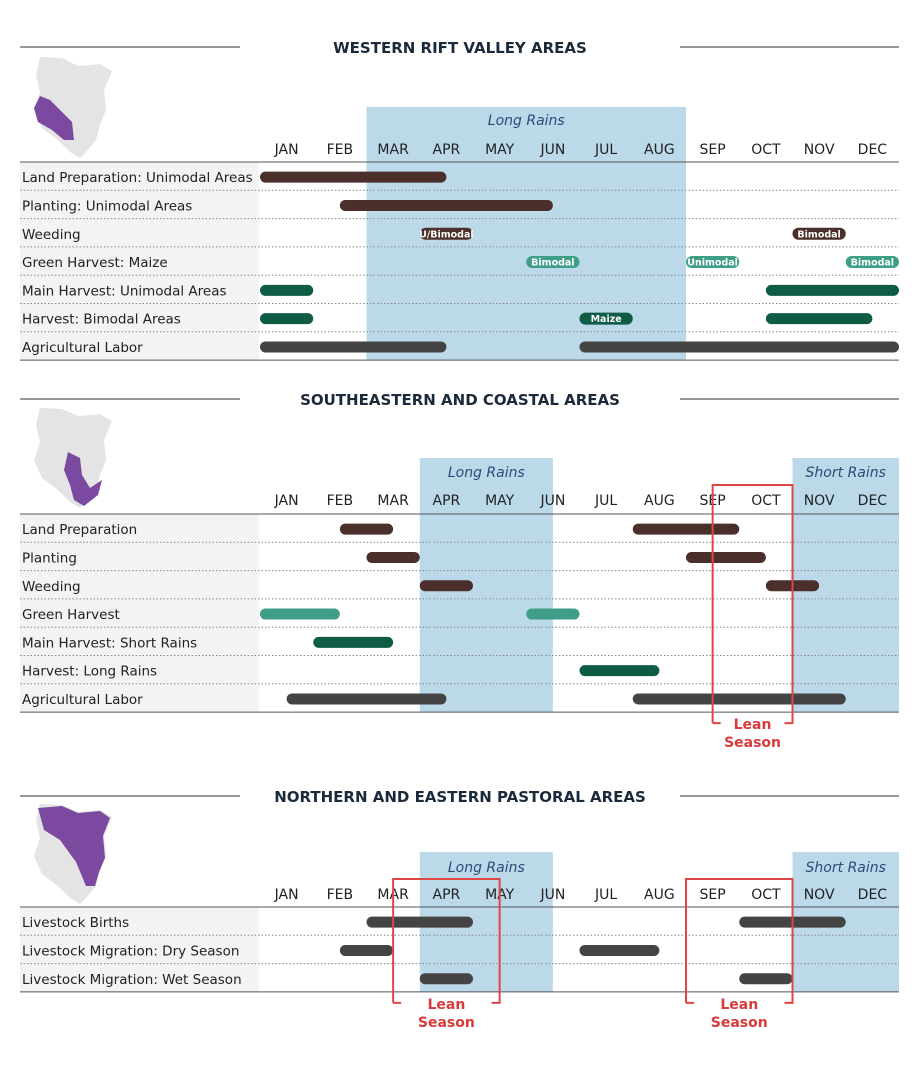 This screenshot has width=921, height=1070. Describe the element at coordinates (460, 400) in the screenshot. I see `section-title: SOUTHEASTERN AND COASTAL AREAS` at that location.